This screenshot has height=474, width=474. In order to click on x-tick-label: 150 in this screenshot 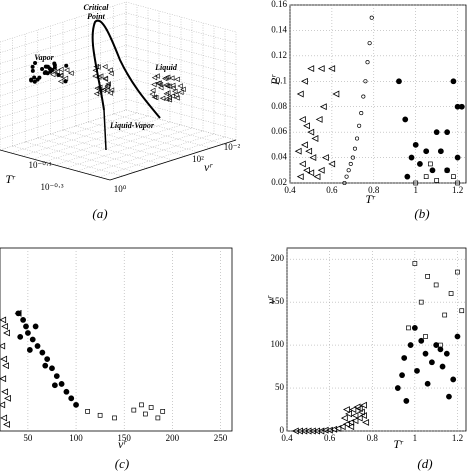, I will do `click(124, 438)`.